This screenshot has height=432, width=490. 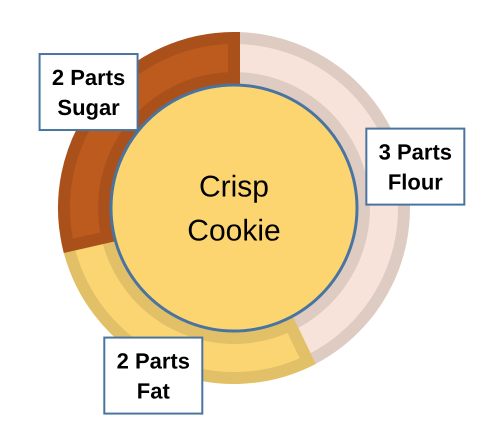 What do you see at coordinates (415, 152) in the screenshot?
I see `data-label: 3 Parts` at bounding box center [415, 152].